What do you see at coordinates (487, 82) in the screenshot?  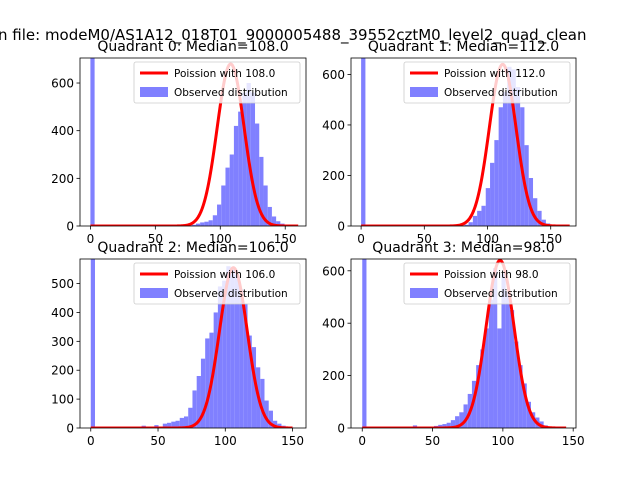 I see `legend: Poission with 112.0 Observed distribution` at bounding box center [487, 82].